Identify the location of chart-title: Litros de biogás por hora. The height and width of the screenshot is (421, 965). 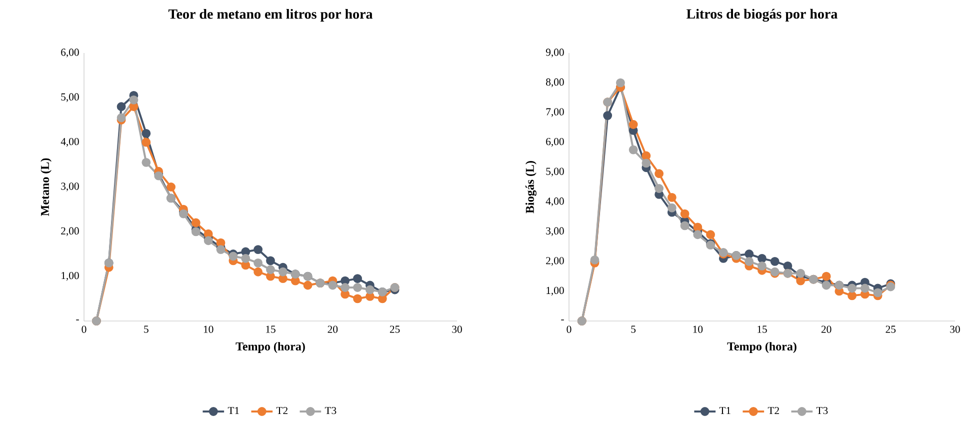
(762, 15).